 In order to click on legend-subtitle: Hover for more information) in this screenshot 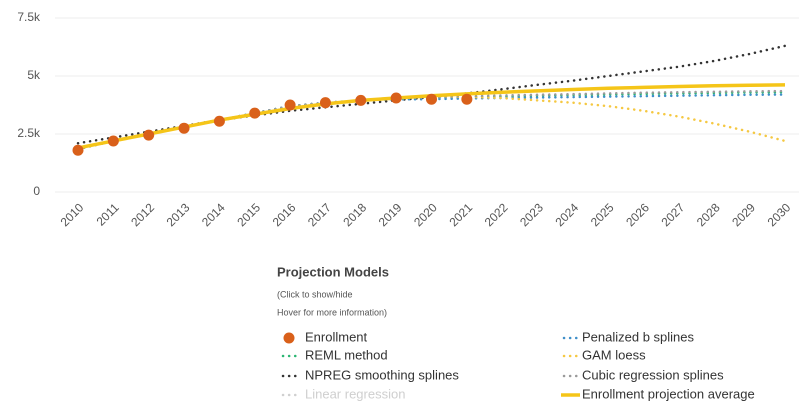, I will do `click(332, 312)`.